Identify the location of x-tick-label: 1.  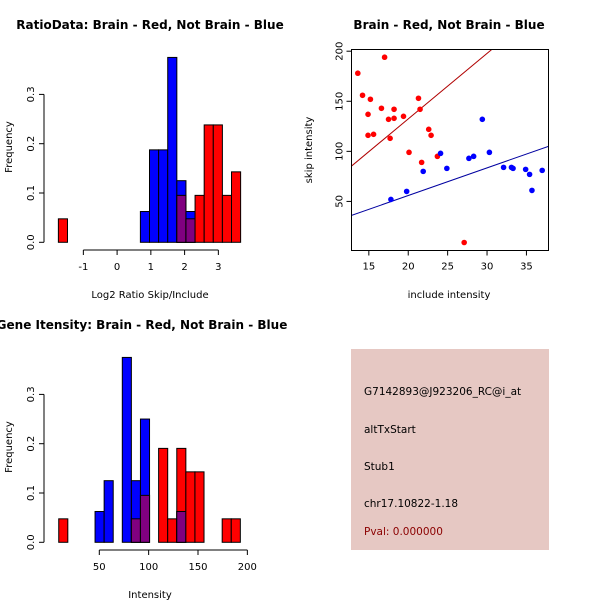
(151, 267).